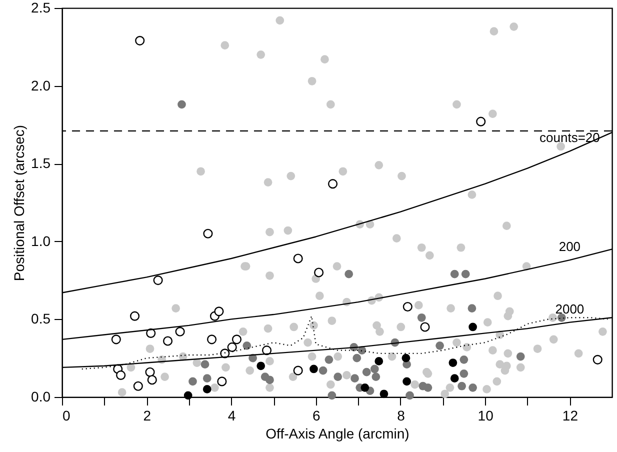  Describe the element at coordinates (19, 203) in the screenshot. I see `y-axis-title: Positional Offset (arcsec)` at that location.